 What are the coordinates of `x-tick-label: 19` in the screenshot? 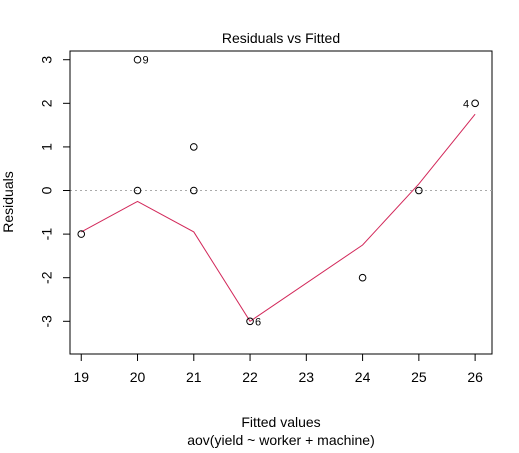 It's located at (81, 377).